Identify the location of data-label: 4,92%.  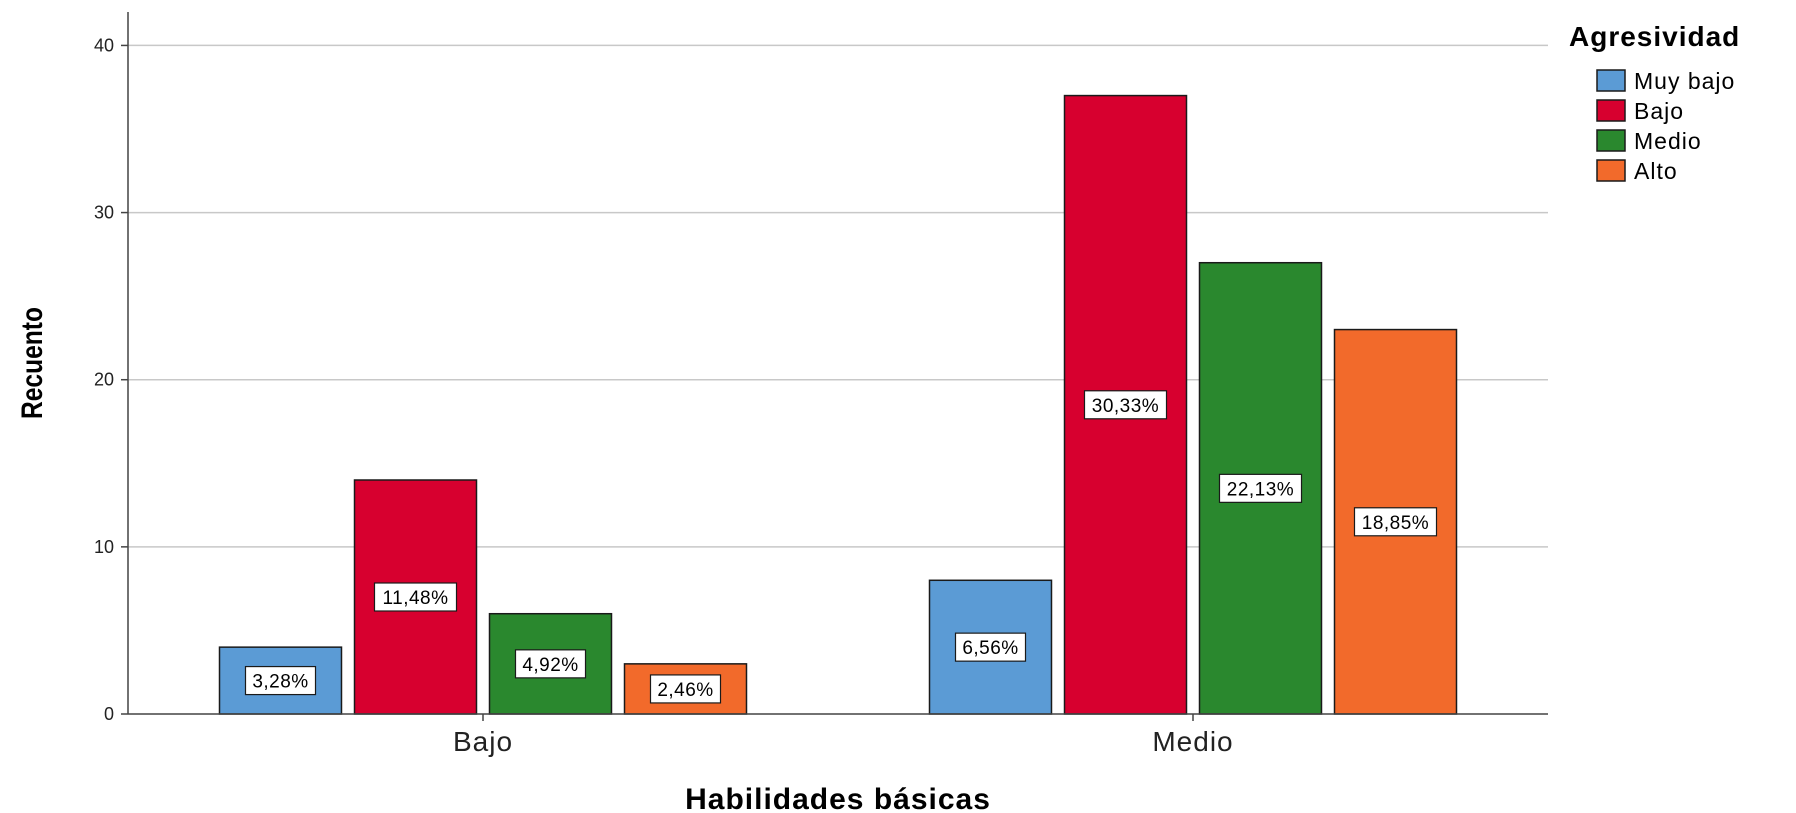
(550, 664).